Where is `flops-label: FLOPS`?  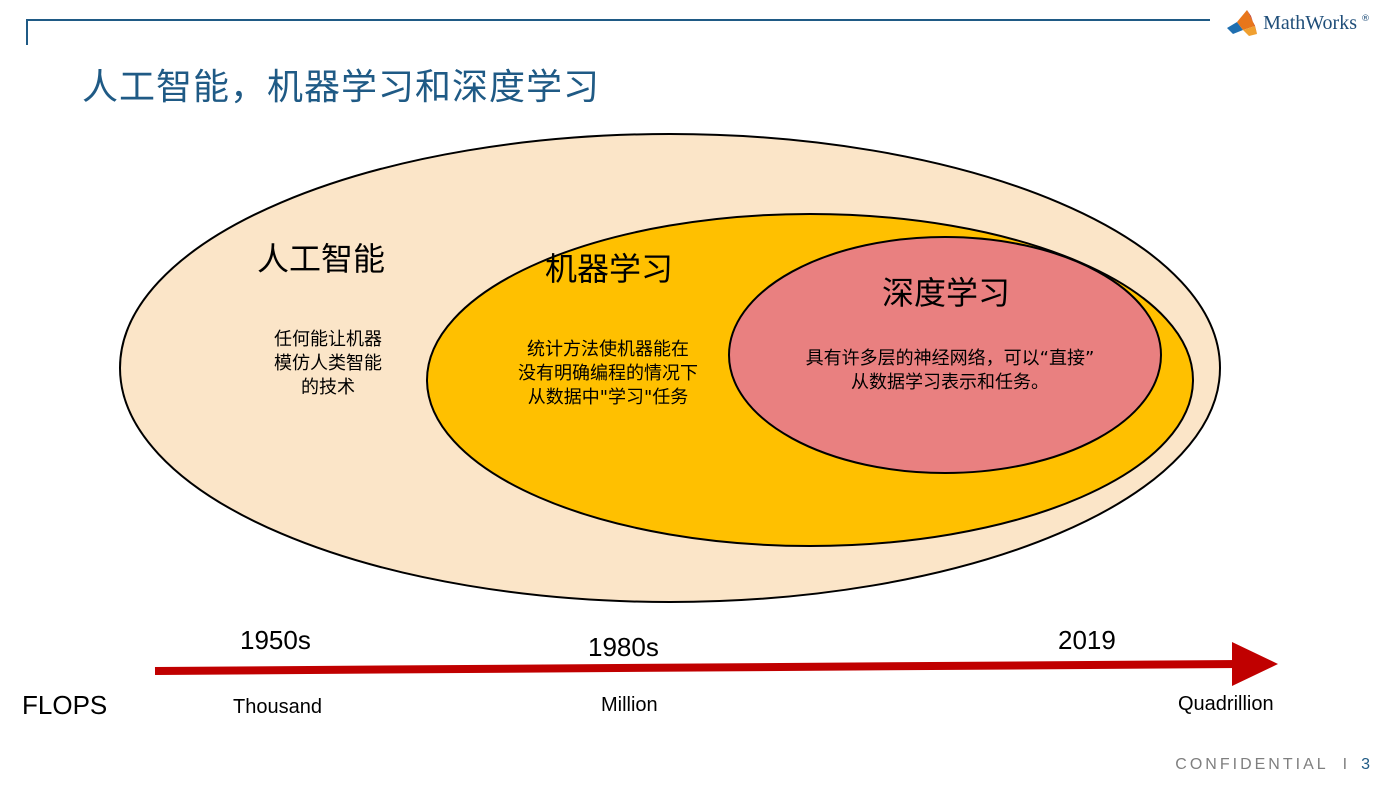
flops-label: FLOPS is located at coordinates (65, 705).